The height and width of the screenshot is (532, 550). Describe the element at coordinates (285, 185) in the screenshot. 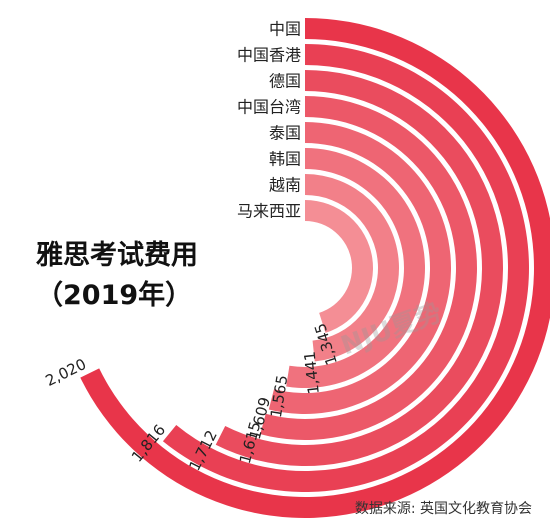

I see `category-label: 越南` at that location.